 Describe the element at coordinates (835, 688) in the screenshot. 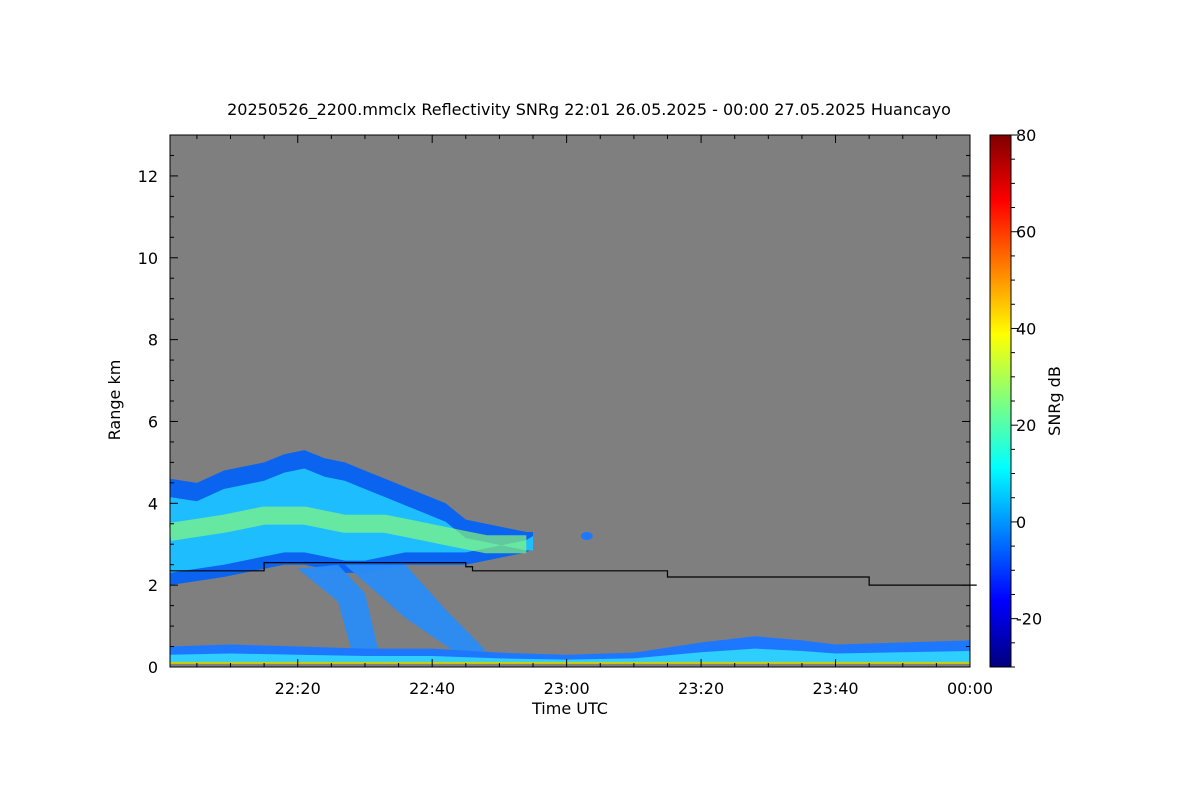

I see `x-tick-label: 23:40` at that location.